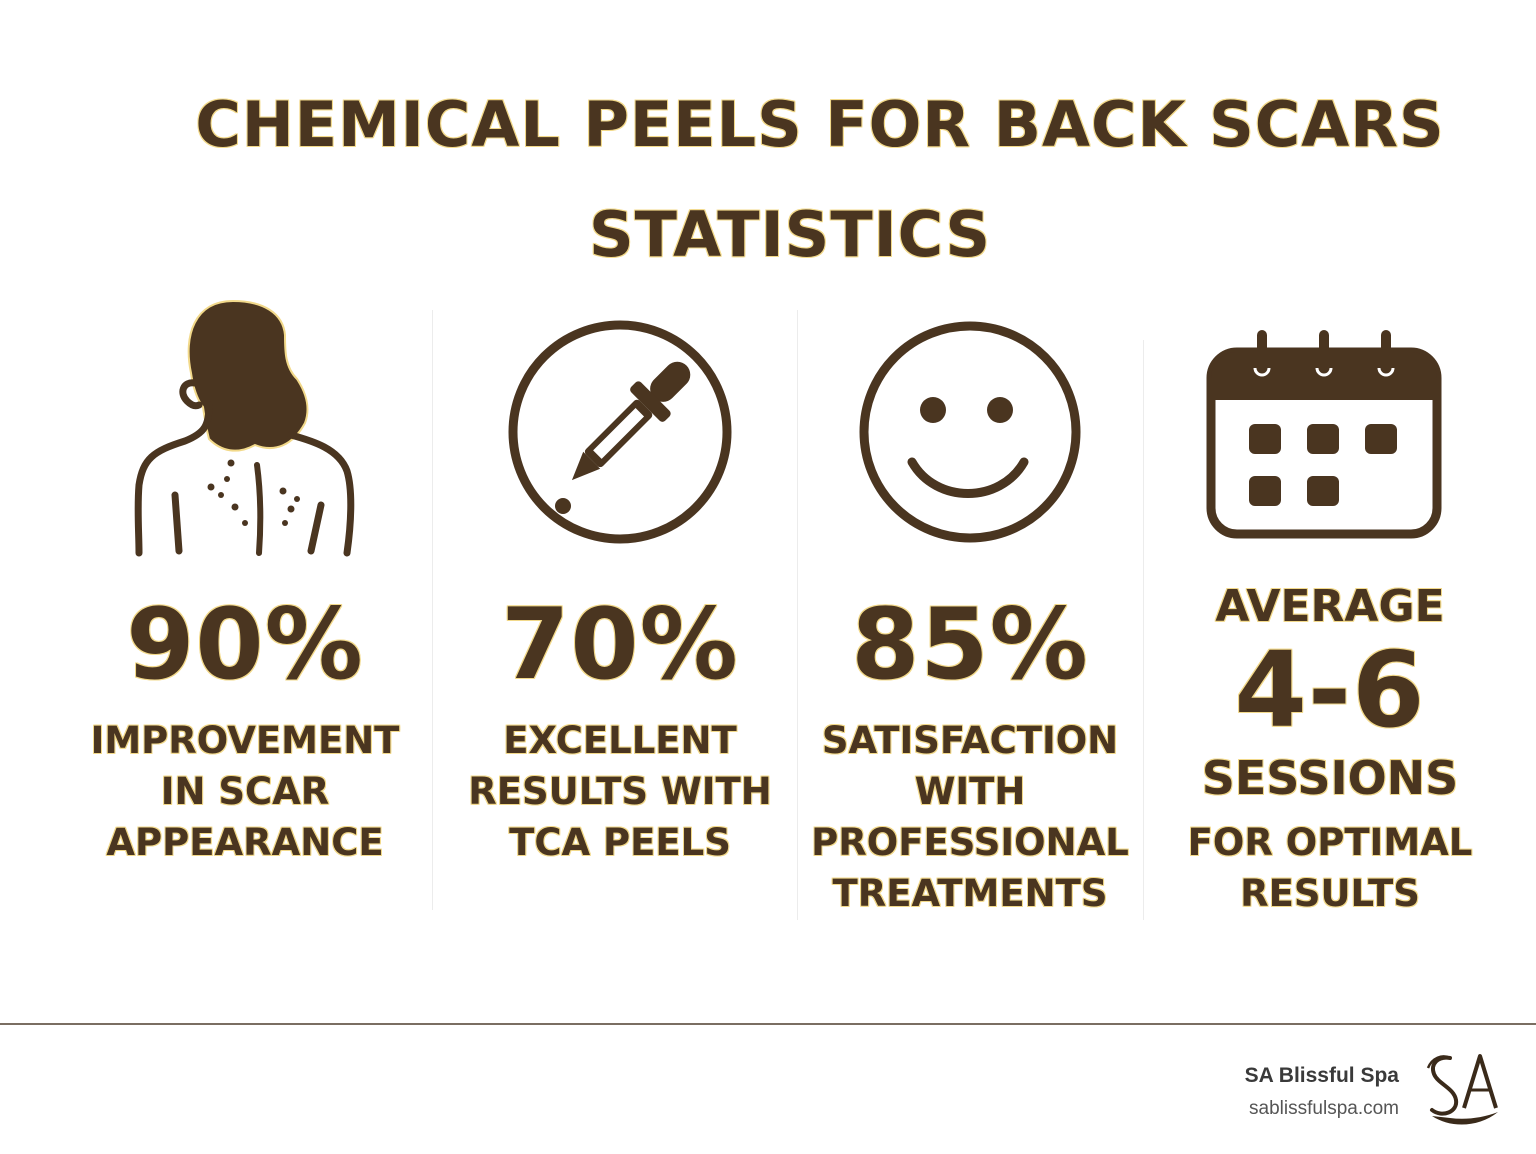  Describe the element at coordinates (1324, 1108) in the screenshot. I see `brand-url: sablissfulspa.com` at that location.